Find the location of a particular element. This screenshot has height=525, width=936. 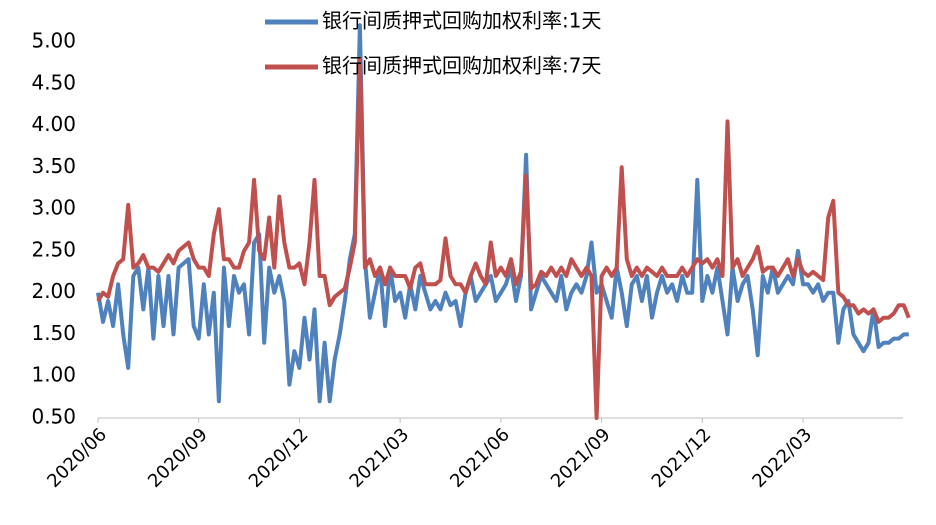

y-tick-label: 2.00 is located at coordinates (53, 291).